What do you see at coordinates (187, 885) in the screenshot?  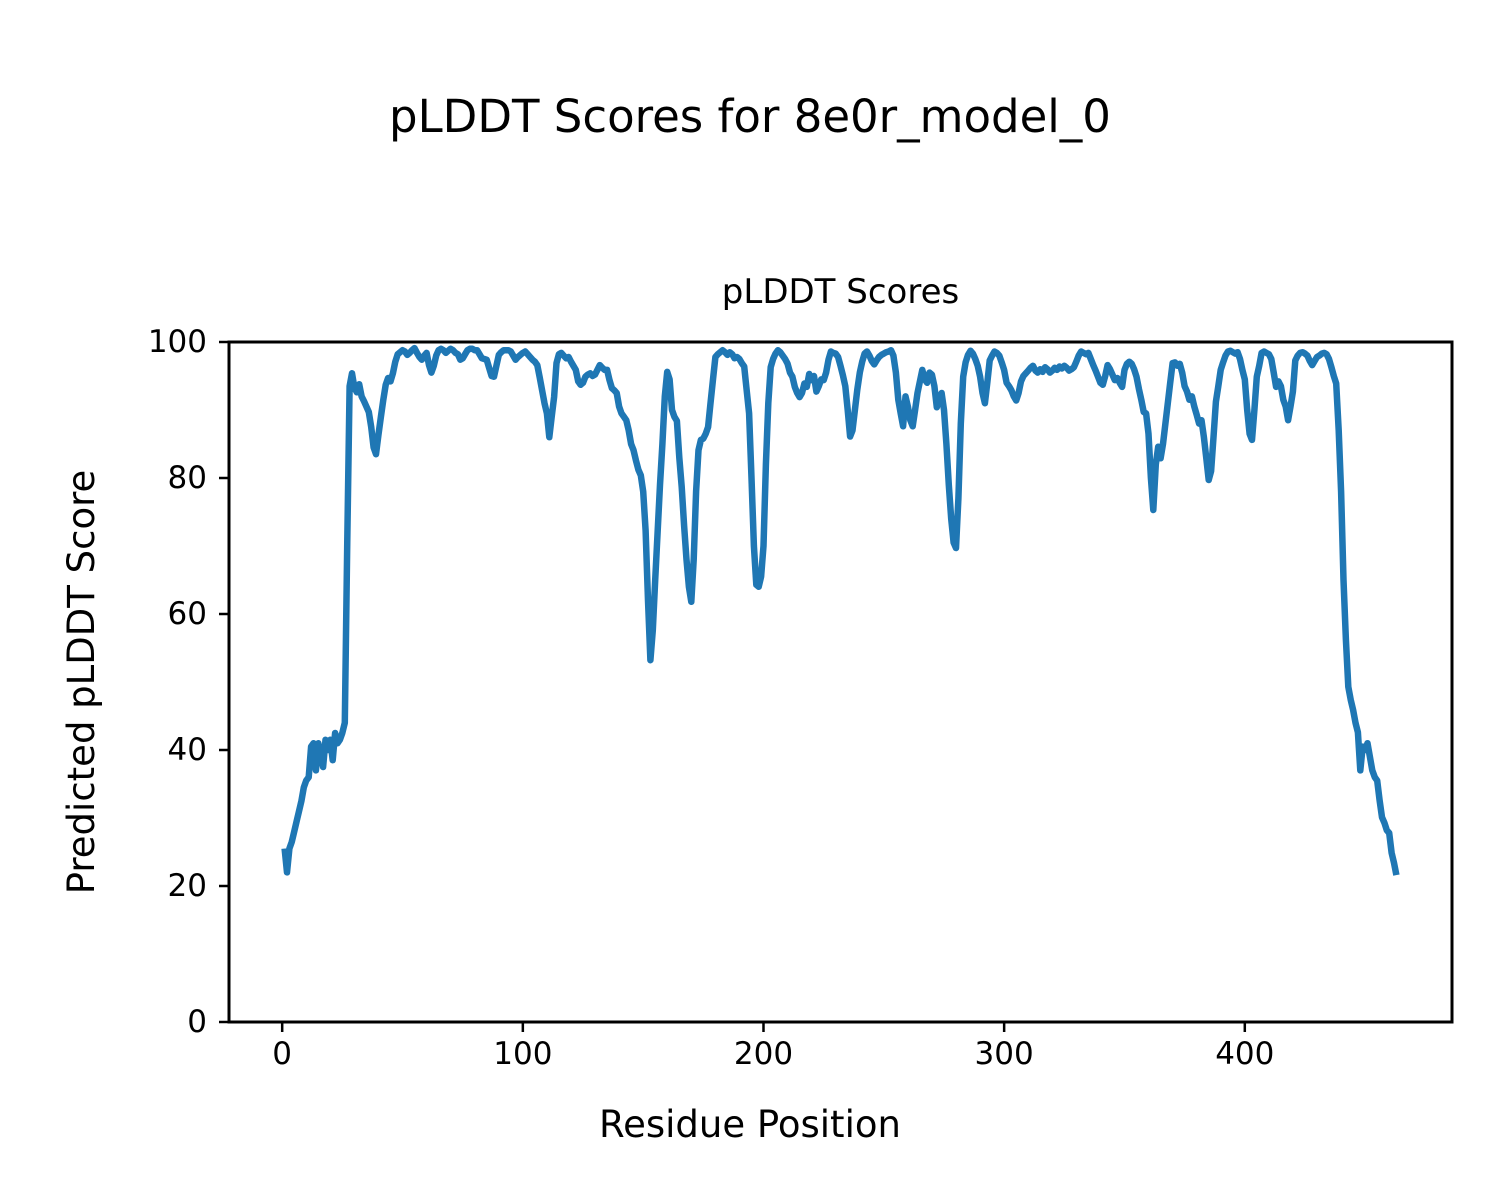 I see `y-tick-label: 20` at bounding box center [187, 885].